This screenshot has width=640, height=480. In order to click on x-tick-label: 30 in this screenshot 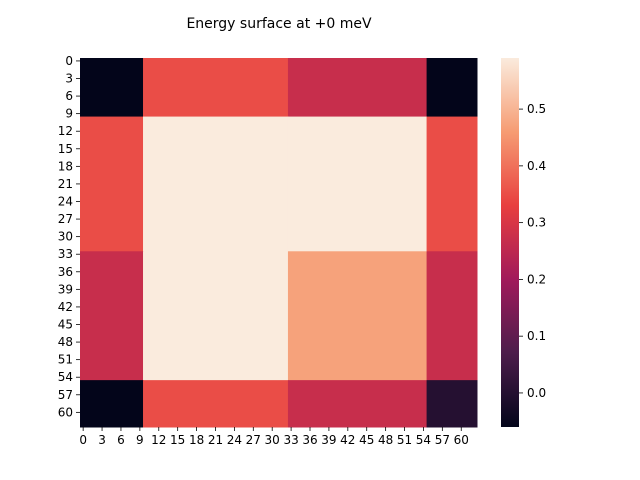, I will do `click(272, 440)`.